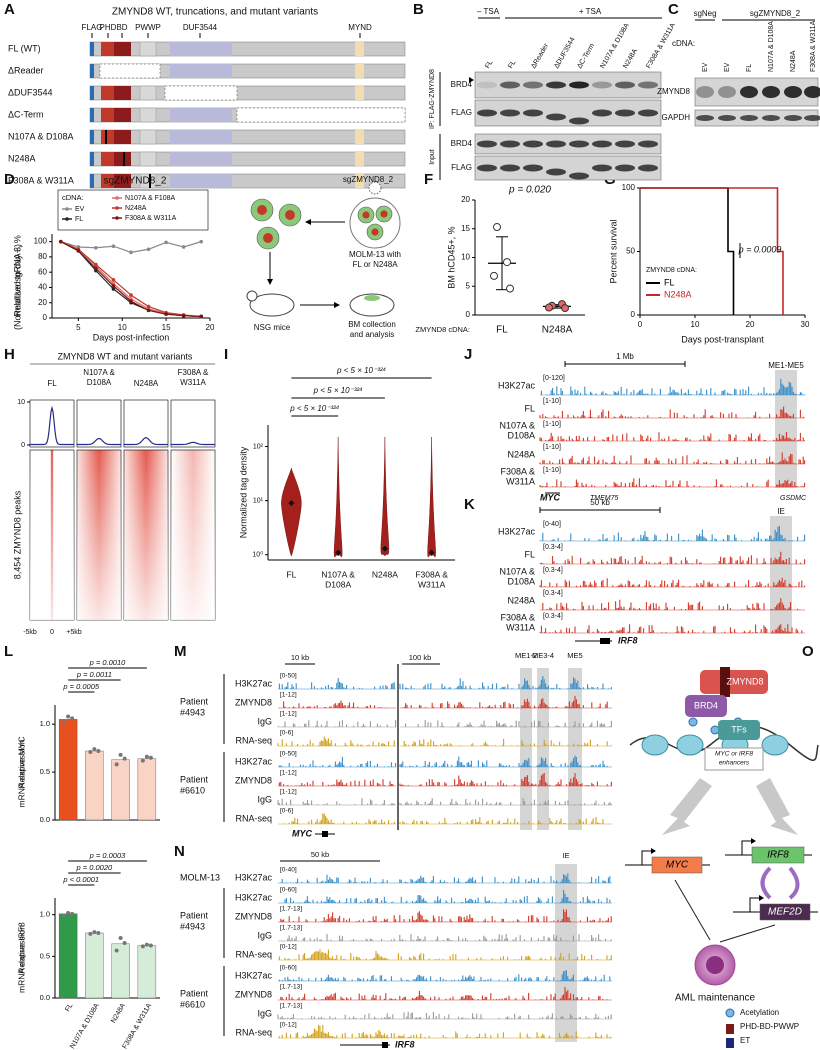 The image size is (820, 1050). Describe the element at coordinates (258, 500) in the screenshot. I see `y-tick-label: 10¹` at that location.